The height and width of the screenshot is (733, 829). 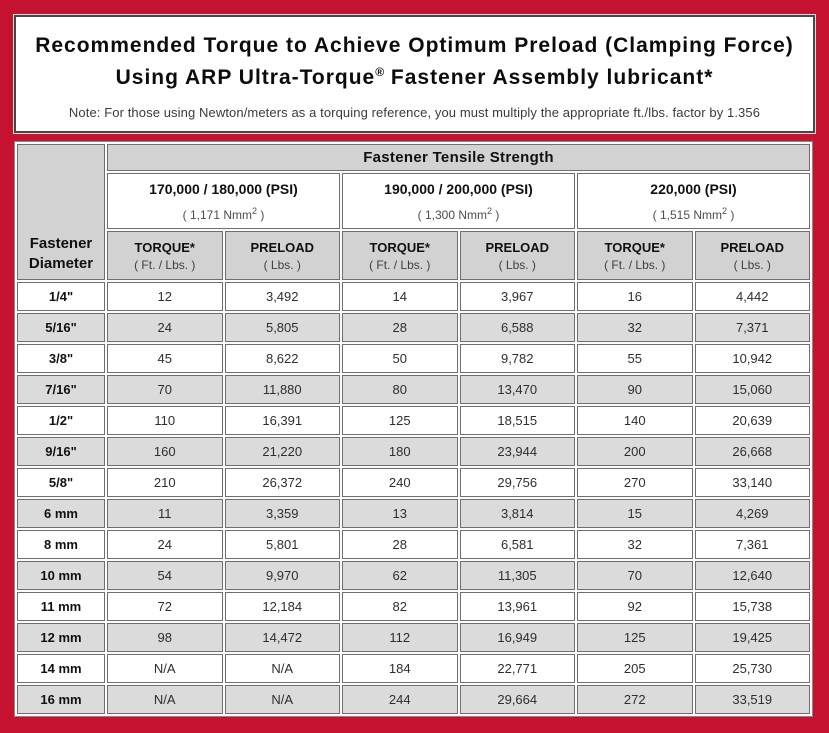 I want to click on value-cell: 200, so click(x=635, y=451).